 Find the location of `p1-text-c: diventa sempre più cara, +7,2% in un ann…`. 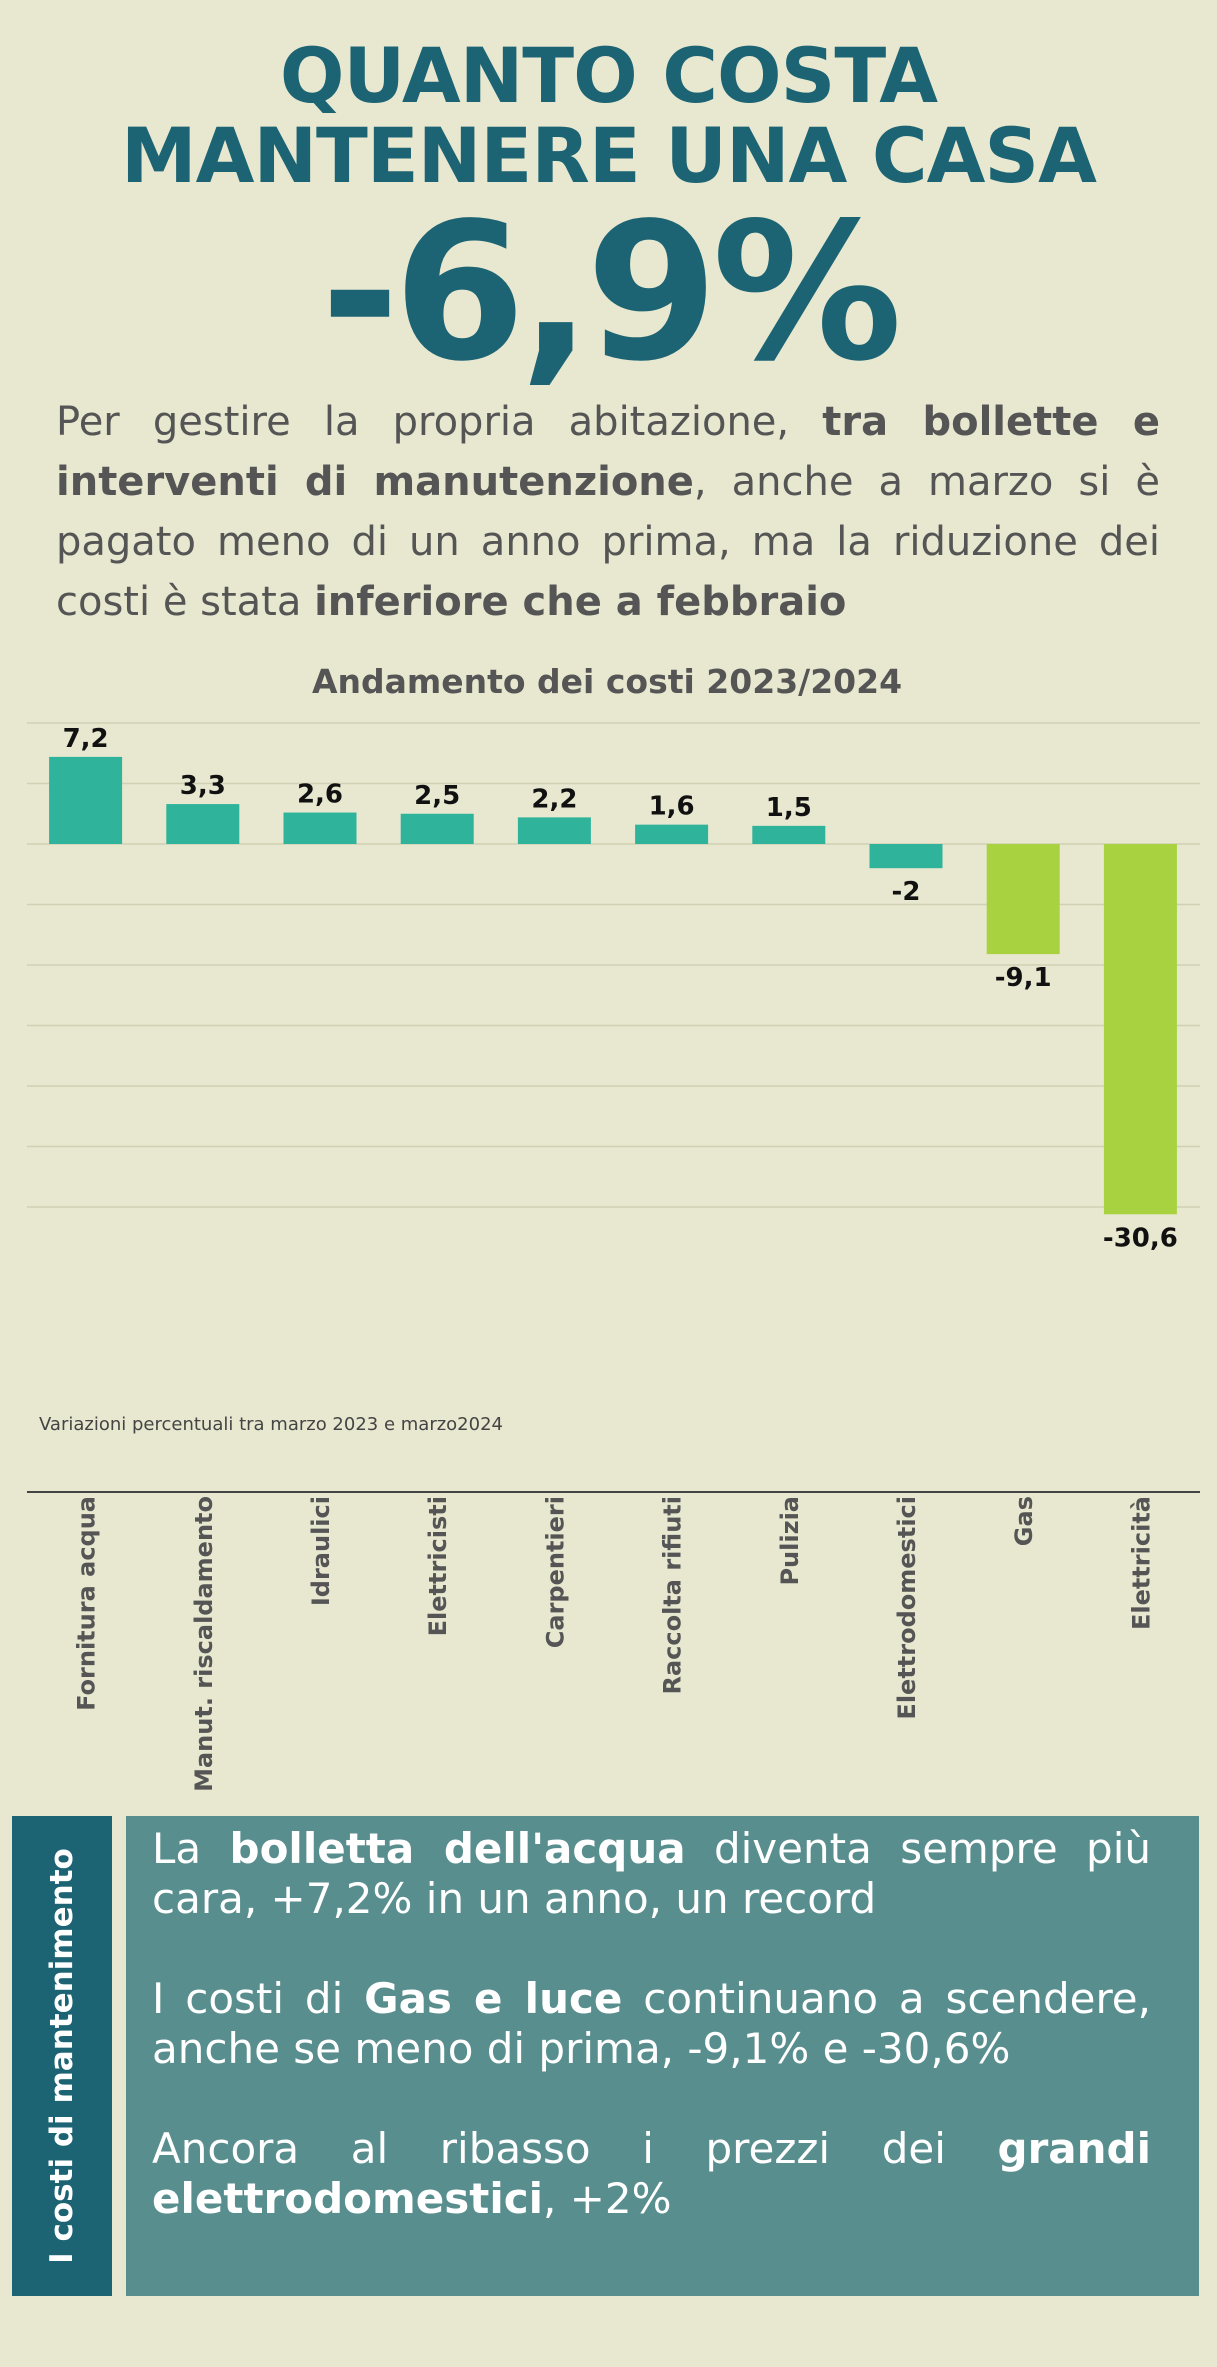

p1-text-c: diventa sempre più cara, +7,2% in un ann… is located at coordinates (652, 1873).